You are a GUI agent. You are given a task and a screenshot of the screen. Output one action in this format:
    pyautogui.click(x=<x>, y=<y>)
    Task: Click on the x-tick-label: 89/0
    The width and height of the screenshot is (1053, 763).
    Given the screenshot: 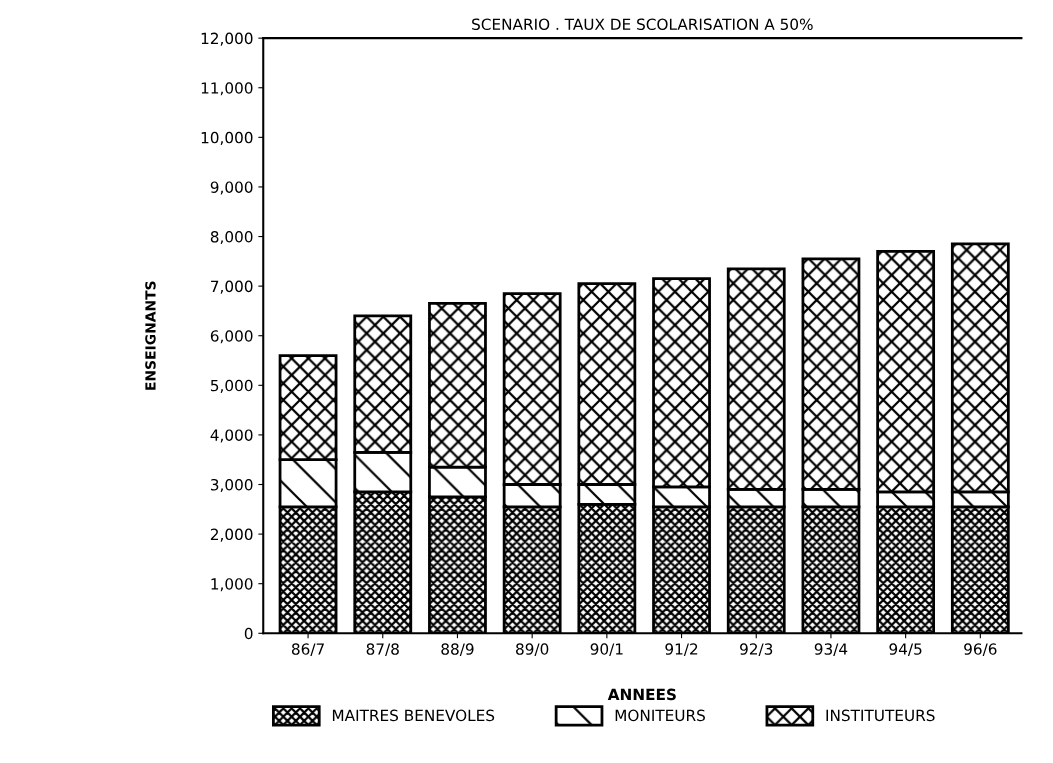 What is the action you would take?
    pyautogui.click(x=532, y=650)
    